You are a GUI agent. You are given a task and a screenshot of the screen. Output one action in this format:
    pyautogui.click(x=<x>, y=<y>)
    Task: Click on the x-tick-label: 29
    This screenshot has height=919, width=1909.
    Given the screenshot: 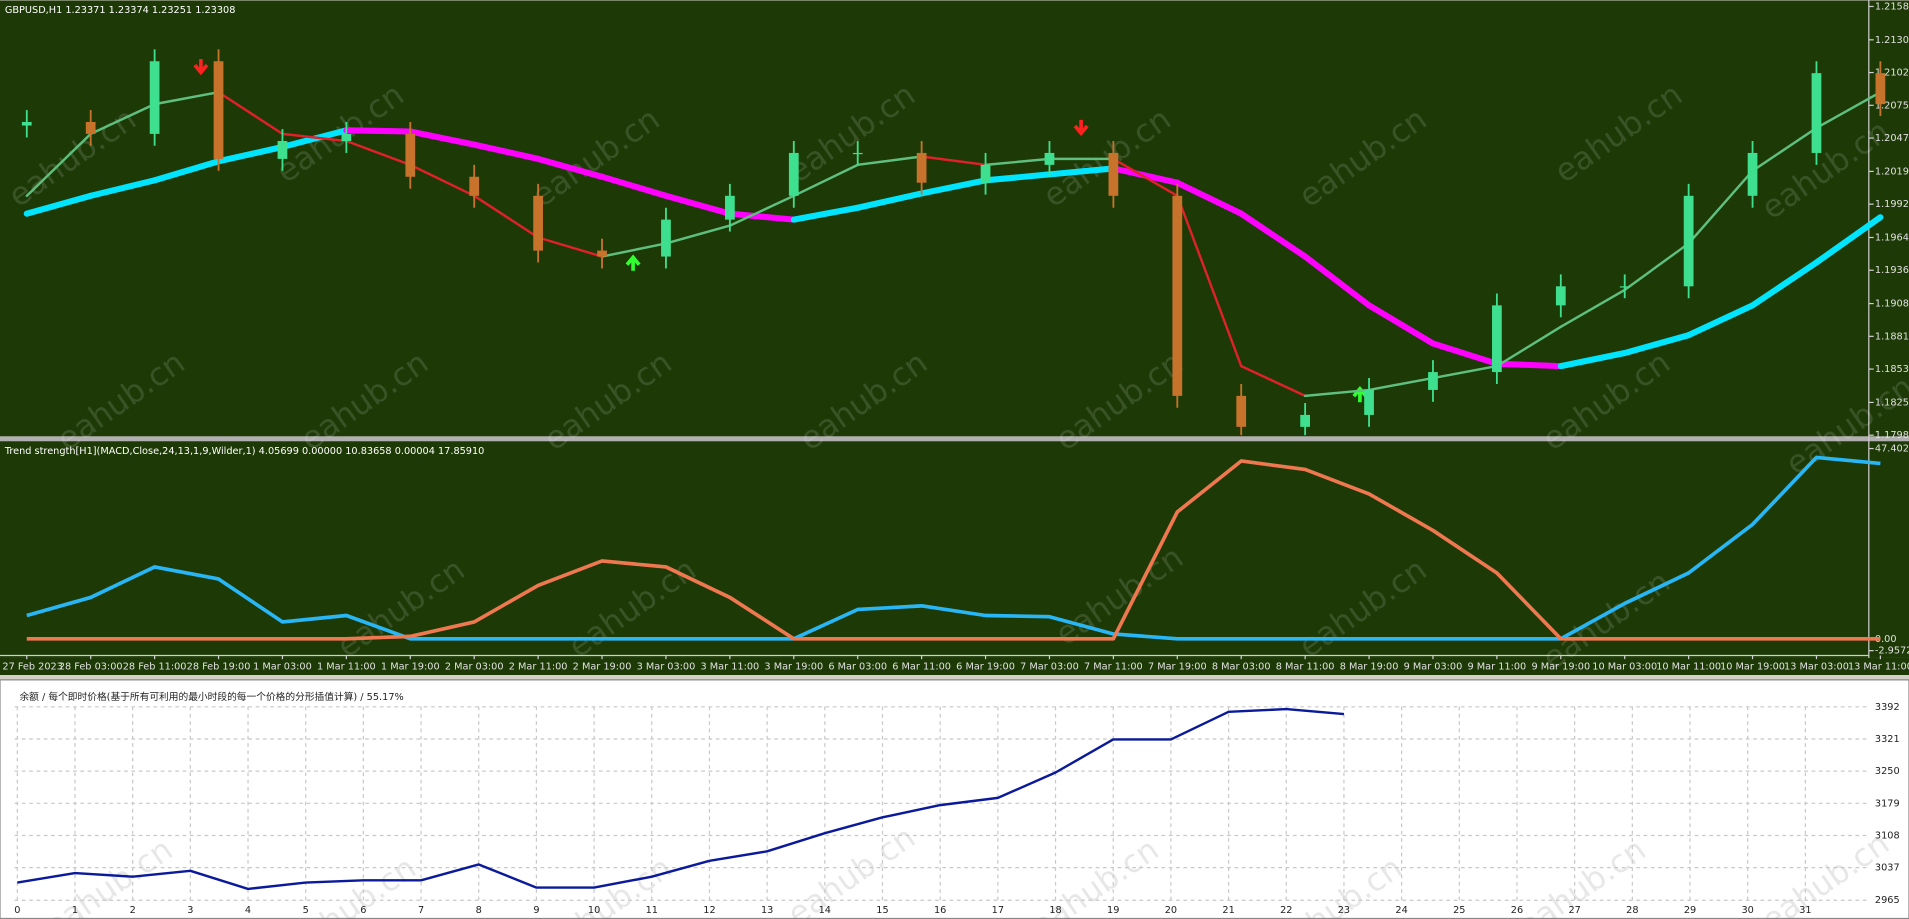 What is the action you would take?
    pyautogui.click(x=1690, y=910)
    